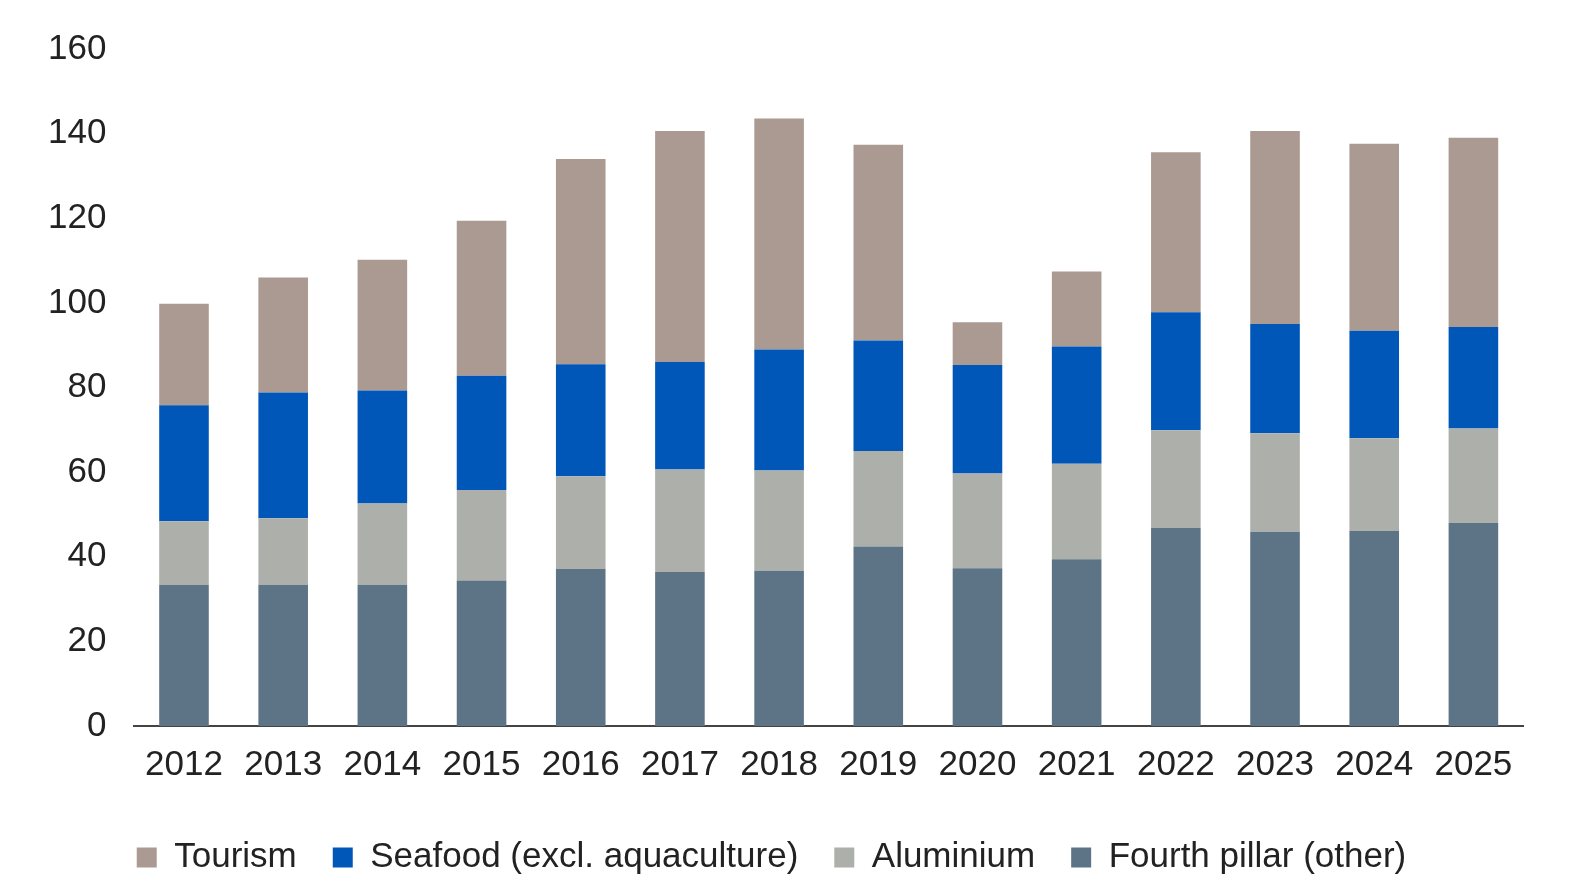 This screenshot has width=1583, height=885. I want to click on x-tick-label: 2012, so click(184, 762).